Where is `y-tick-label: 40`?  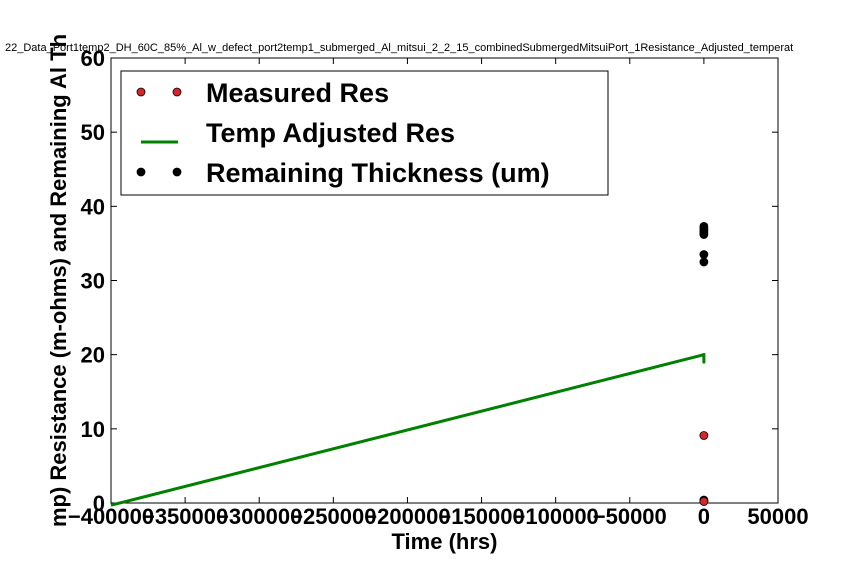
y-tick-label: 40 is located at coordinates (93, 206).